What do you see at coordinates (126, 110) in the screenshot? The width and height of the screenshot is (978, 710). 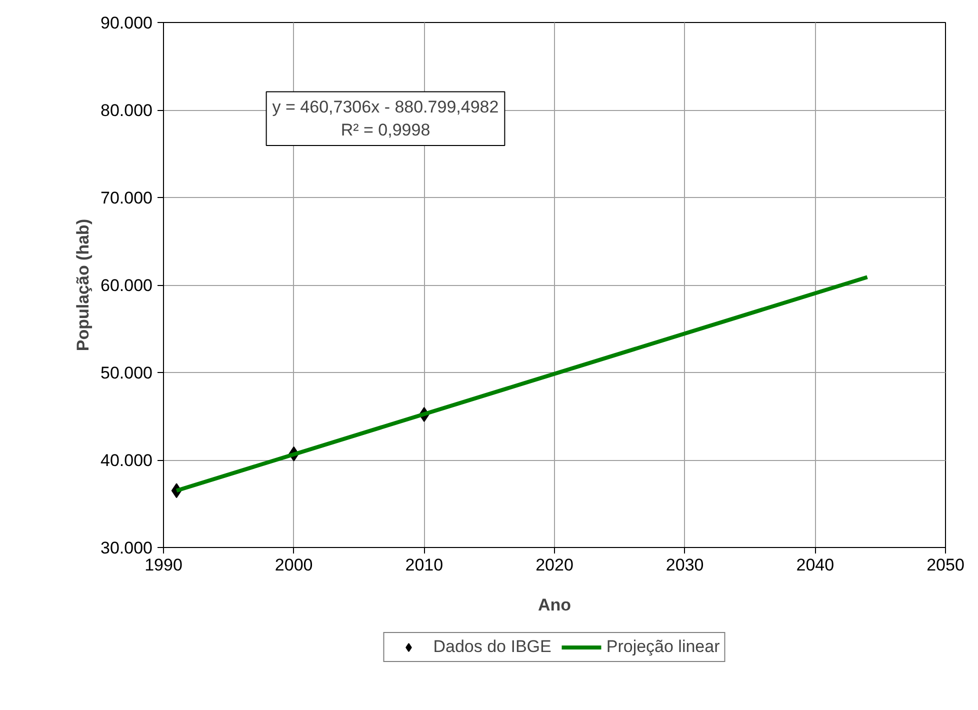 I see `y-tick-label: 80.000` at bounding box center [126, 110].